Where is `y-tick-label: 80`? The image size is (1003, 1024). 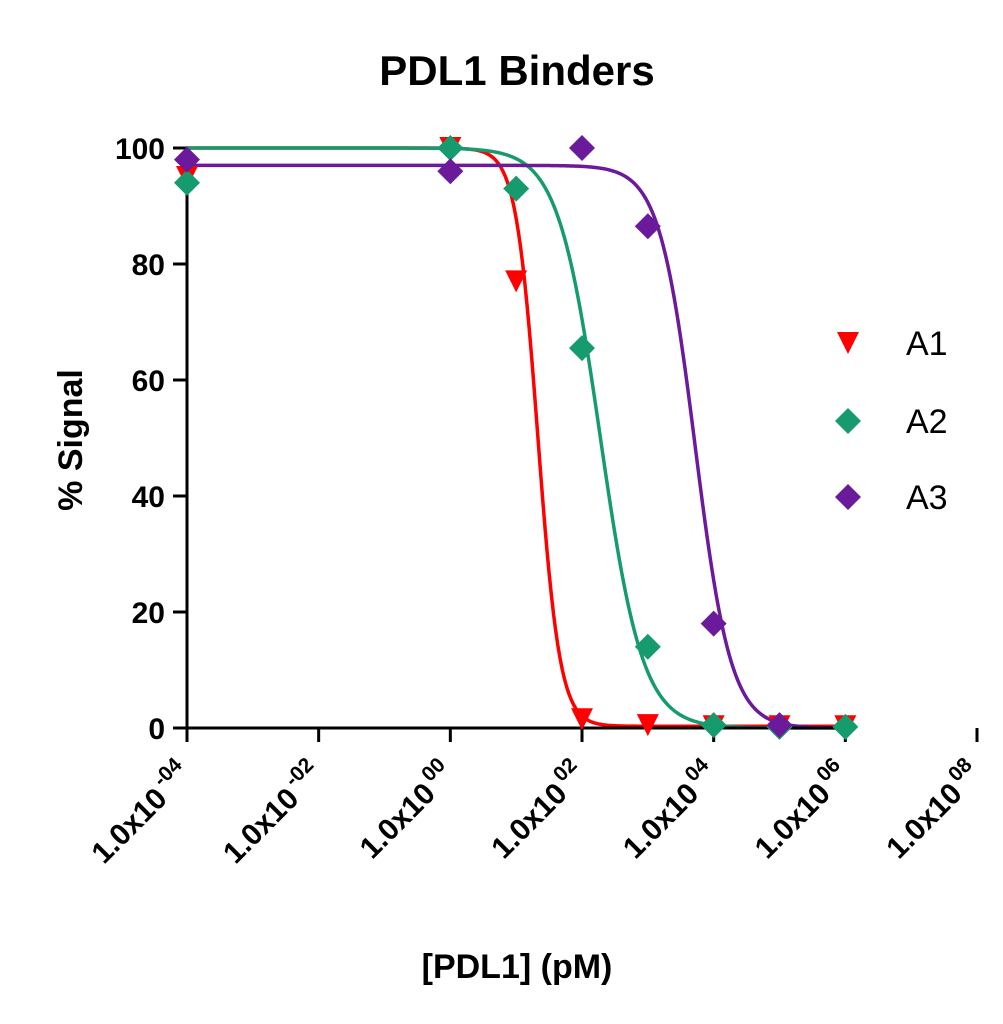
y-tick-label: 80 is located at coordinates (148, 265).